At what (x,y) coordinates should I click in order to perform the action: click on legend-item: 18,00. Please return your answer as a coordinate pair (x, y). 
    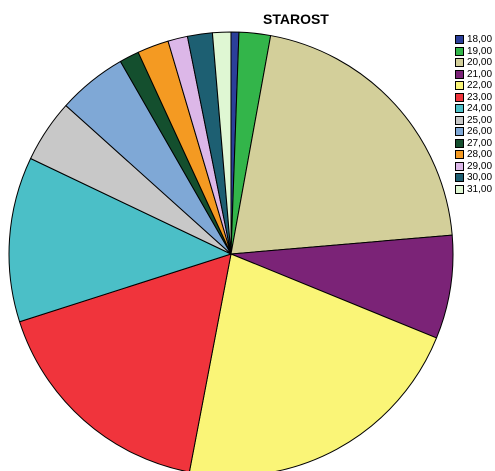
    Looking at the image, I should click on (473, 40).